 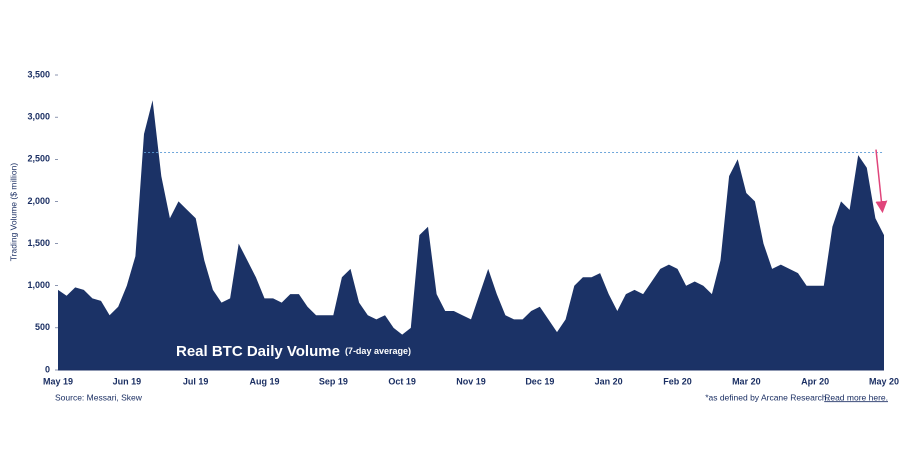 What do you see at coordinates (38, 201) in the screenshot?
I see `y-tick-label: 2,000` at bounding box center [38, 201].